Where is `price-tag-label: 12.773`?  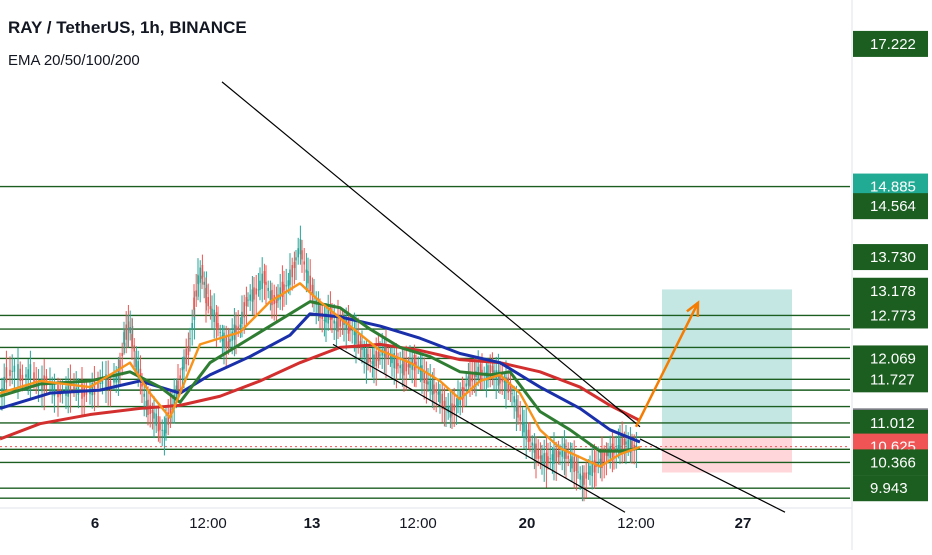
price-tag-label: 12.773 is located at coordinates (893, 315).